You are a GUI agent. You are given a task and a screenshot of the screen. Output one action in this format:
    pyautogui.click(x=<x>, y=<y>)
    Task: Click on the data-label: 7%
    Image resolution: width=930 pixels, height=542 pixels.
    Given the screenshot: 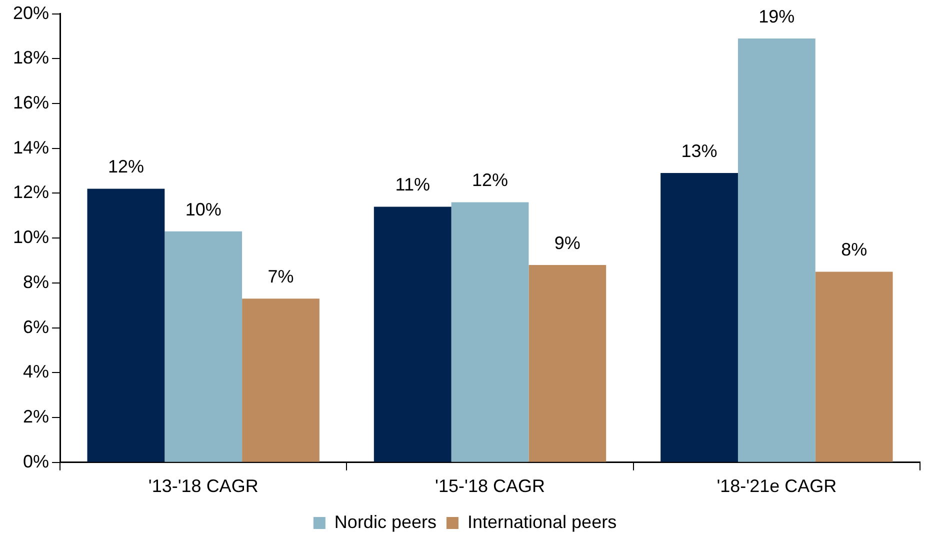 What is the action you would take?
    pyautogui.click(x=281, y=276)
    